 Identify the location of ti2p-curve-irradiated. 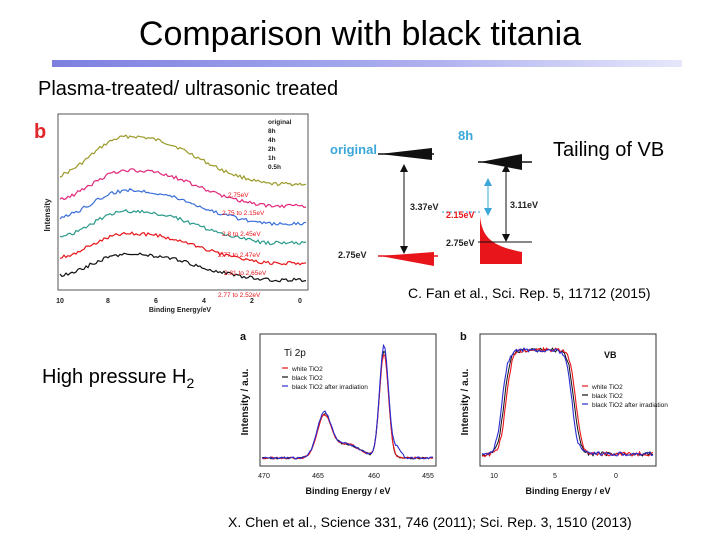
(347, 401).